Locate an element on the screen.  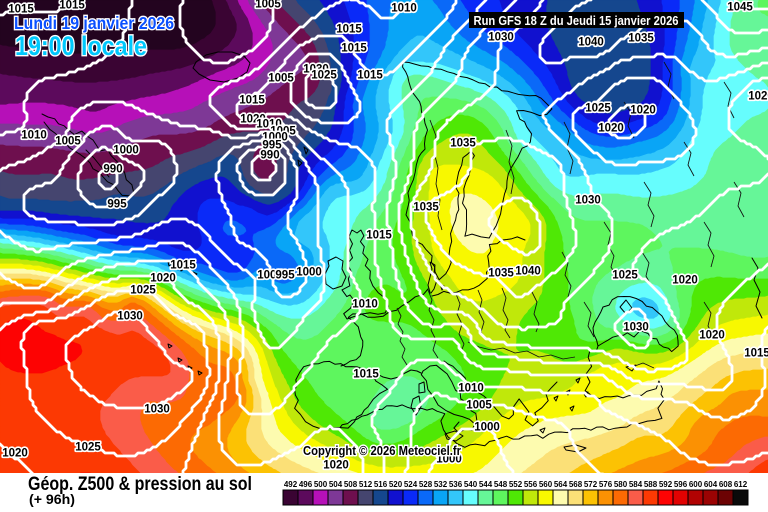
svg-text: 536 is located at coordinates (456, 484).